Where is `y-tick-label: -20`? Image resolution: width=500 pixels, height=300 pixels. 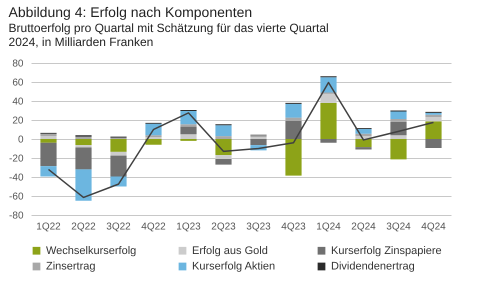
y-tick-label: -20 is located at coordinates (16, 159).